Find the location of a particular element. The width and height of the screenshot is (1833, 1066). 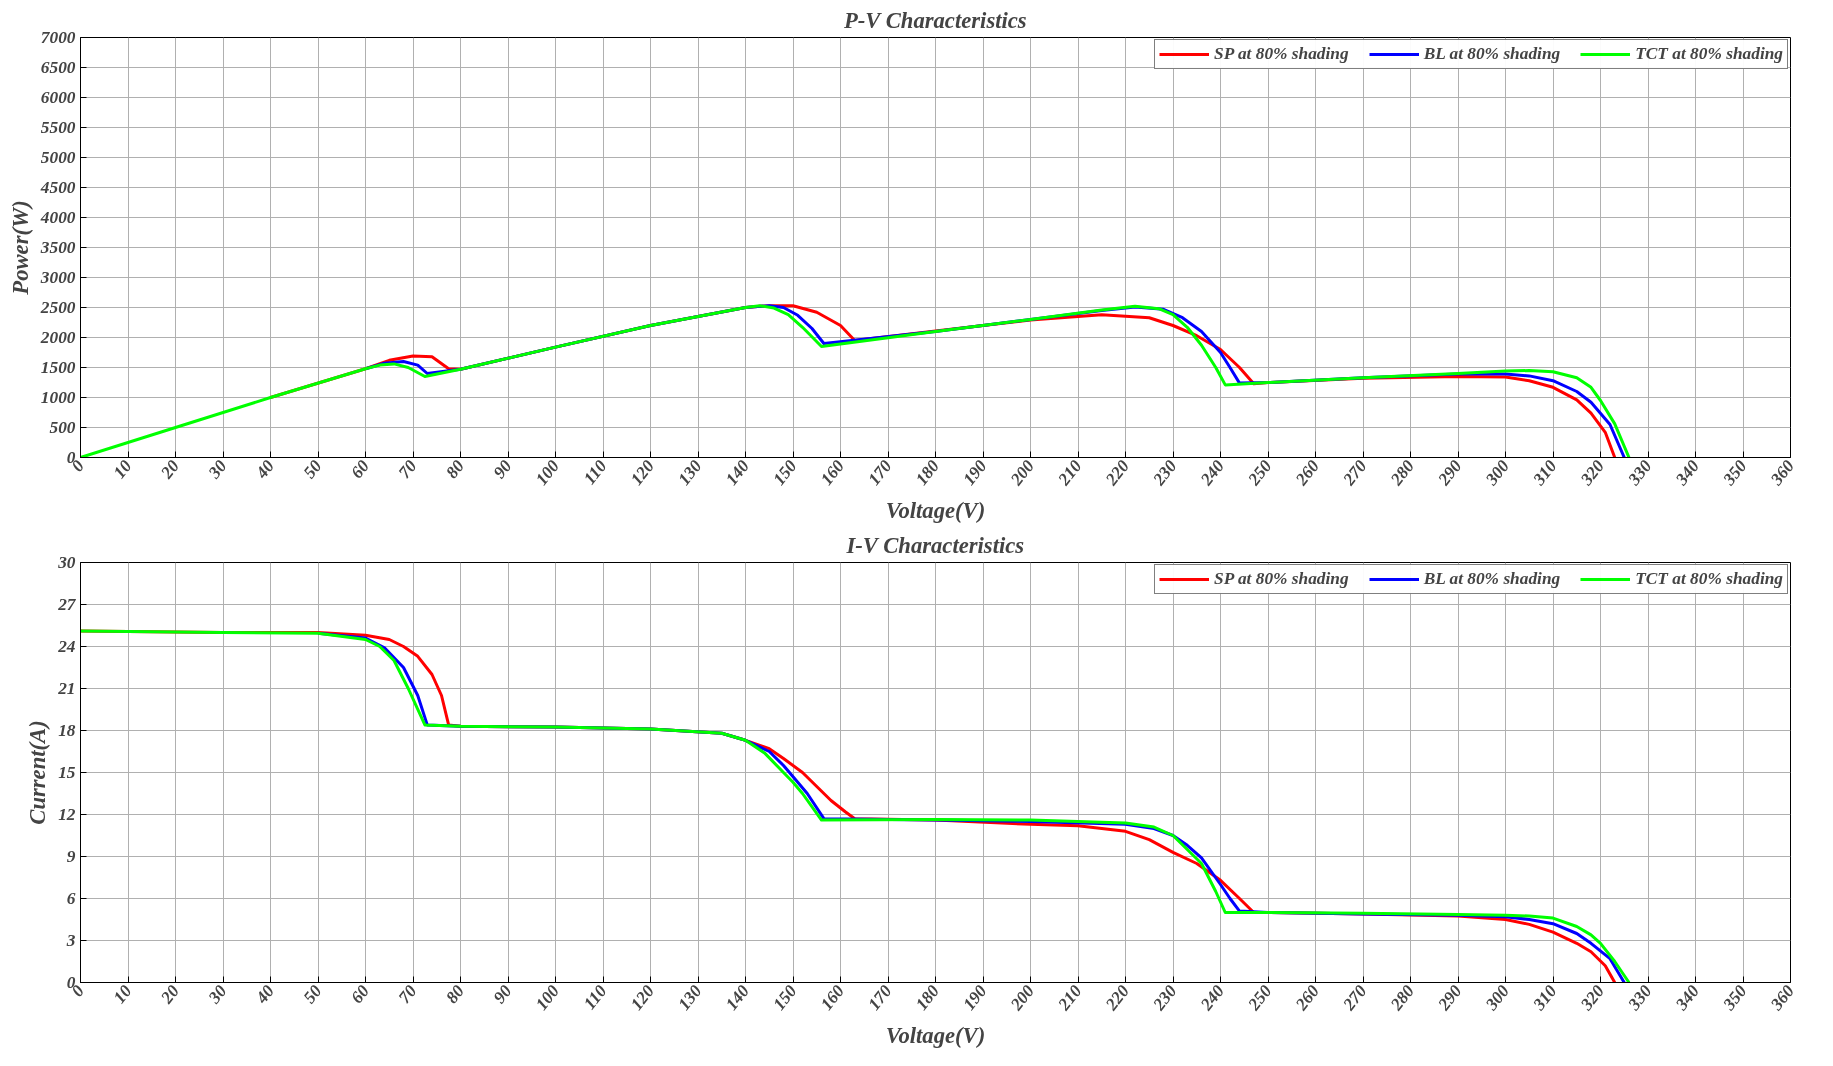

y-tick-label: 4000 is located at coordinates (57, 217).